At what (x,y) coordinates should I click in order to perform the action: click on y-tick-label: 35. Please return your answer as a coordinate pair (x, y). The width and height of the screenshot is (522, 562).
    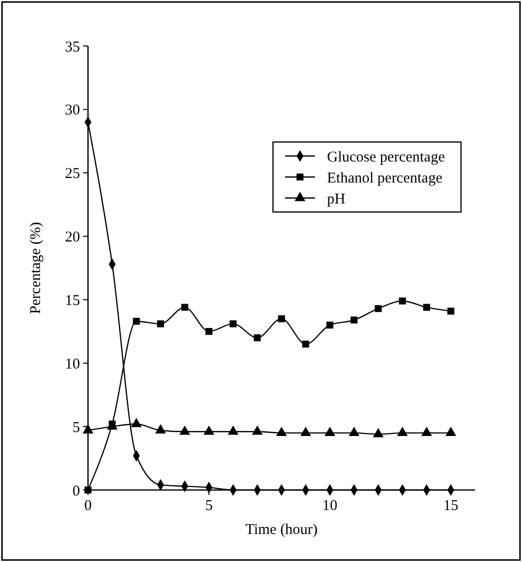
    Looking at the image, I should click on (72, 47).